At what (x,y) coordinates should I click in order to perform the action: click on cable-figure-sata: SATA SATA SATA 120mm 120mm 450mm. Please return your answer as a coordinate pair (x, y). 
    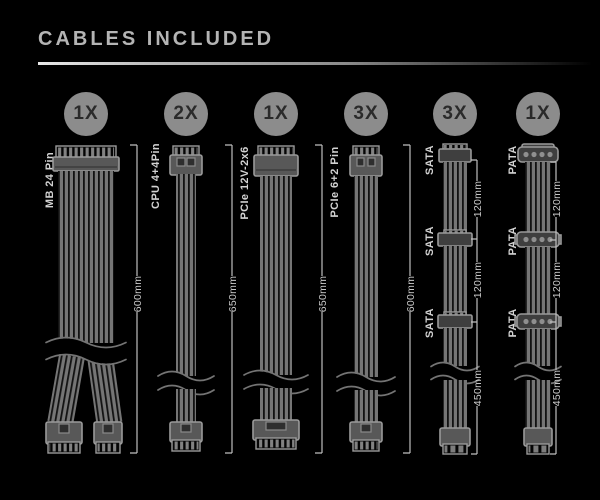
    Looking at the image, I should click on (454, 299).